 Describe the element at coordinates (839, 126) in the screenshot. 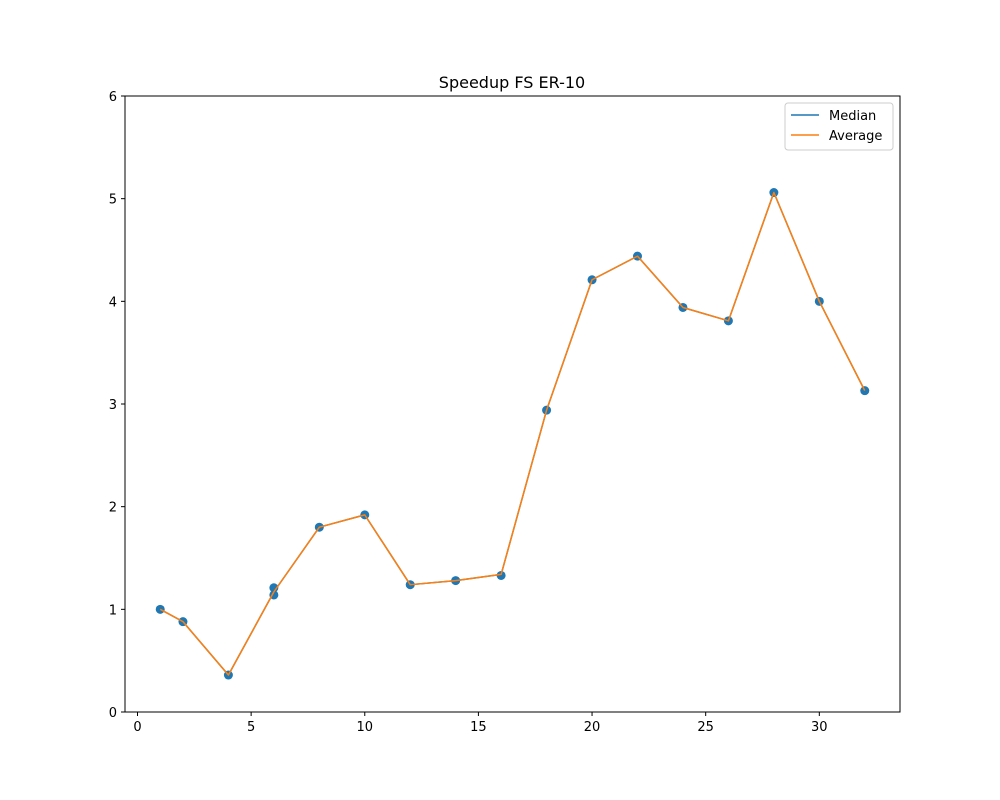

I see `legend: Median Average` at that location.